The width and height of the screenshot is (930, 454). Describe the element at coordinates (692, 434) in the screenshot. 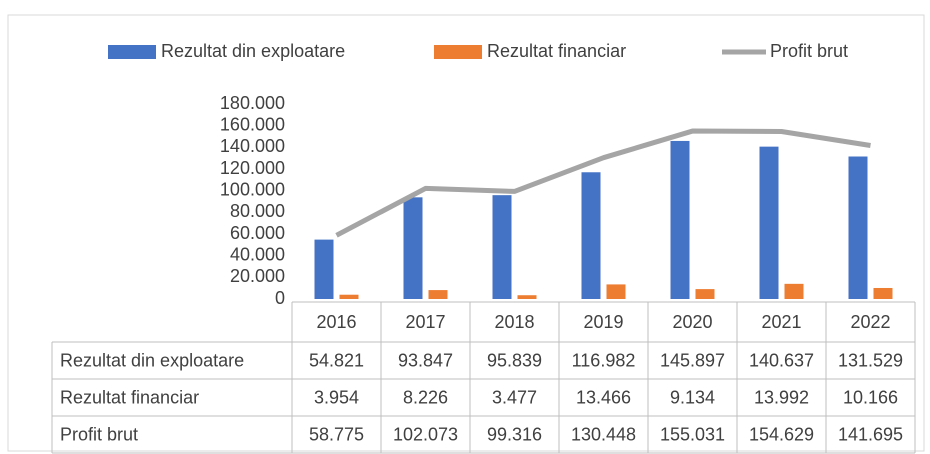

I see `table-cell: 155.031` at that location.